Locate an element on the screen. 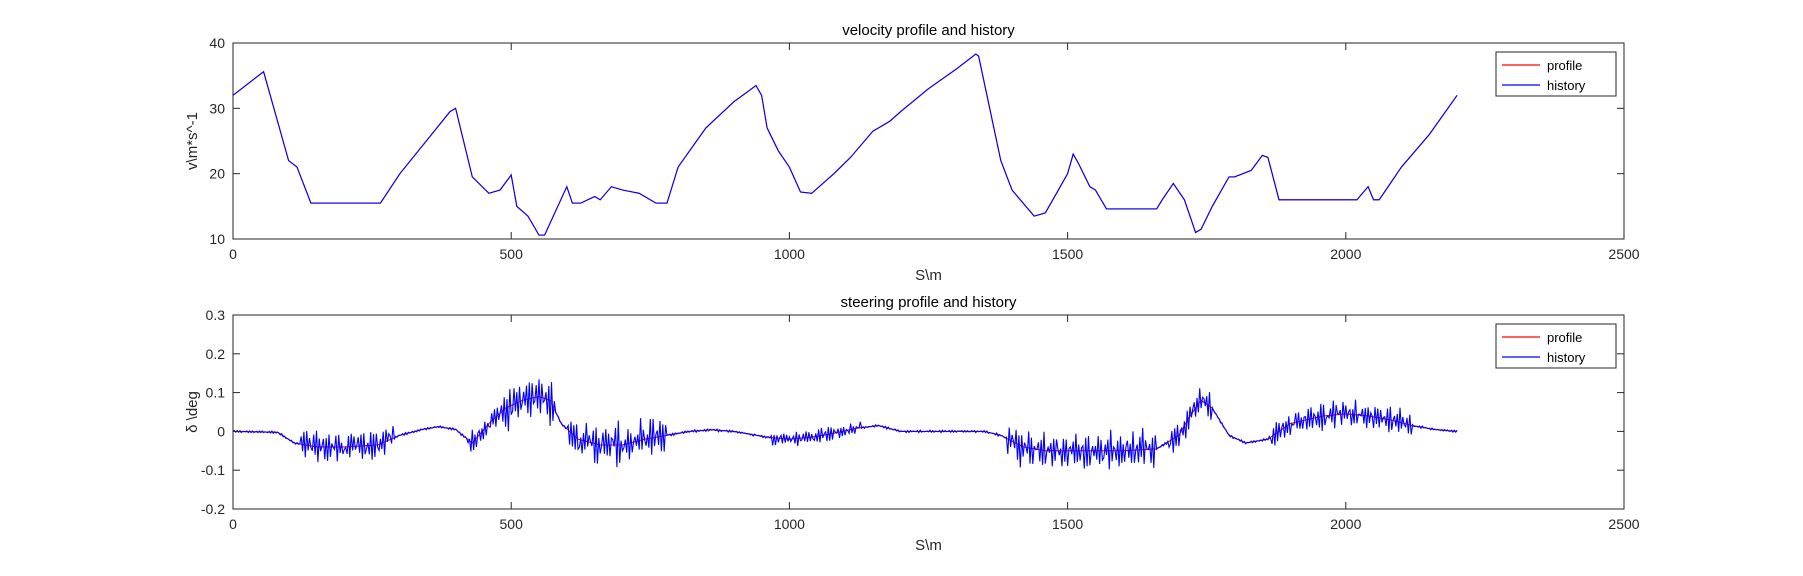  y-tick-label: 0 is located at coordinates (221, 431).